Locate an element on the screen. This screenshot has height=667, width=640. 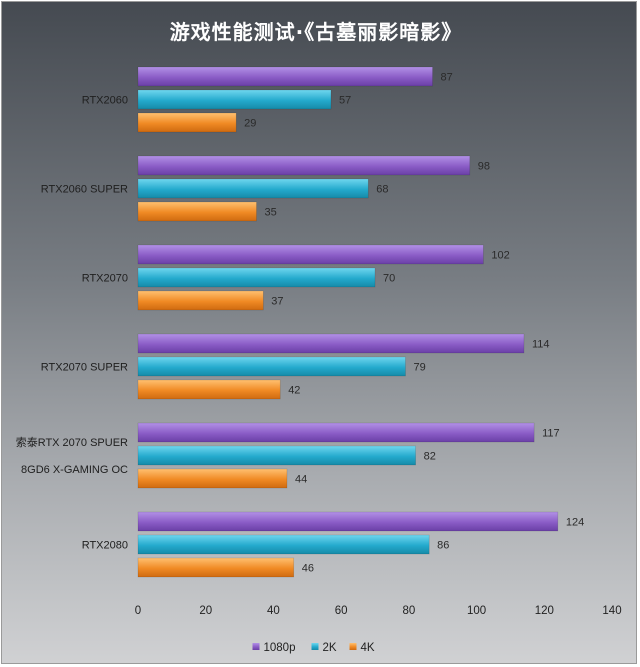
legend-swatch-2K is located at coordinates (315, 646).